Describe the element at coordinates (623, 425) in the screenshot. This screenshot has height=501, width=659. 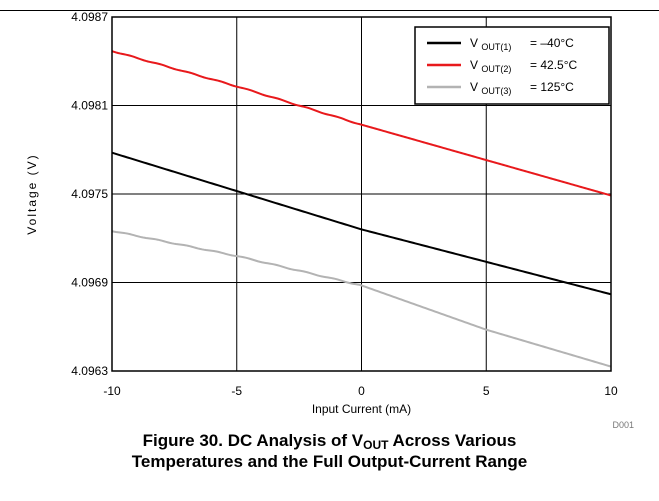
I see `figure-code: D001` at that location.